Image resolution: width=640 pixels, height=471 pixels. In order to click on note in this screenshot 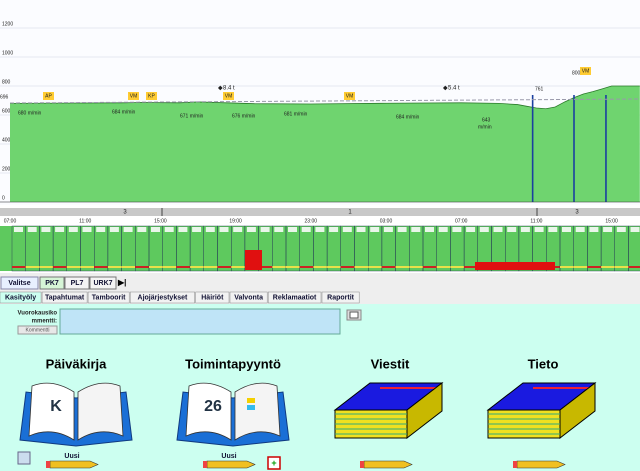, I will do `click(251, 400)`.